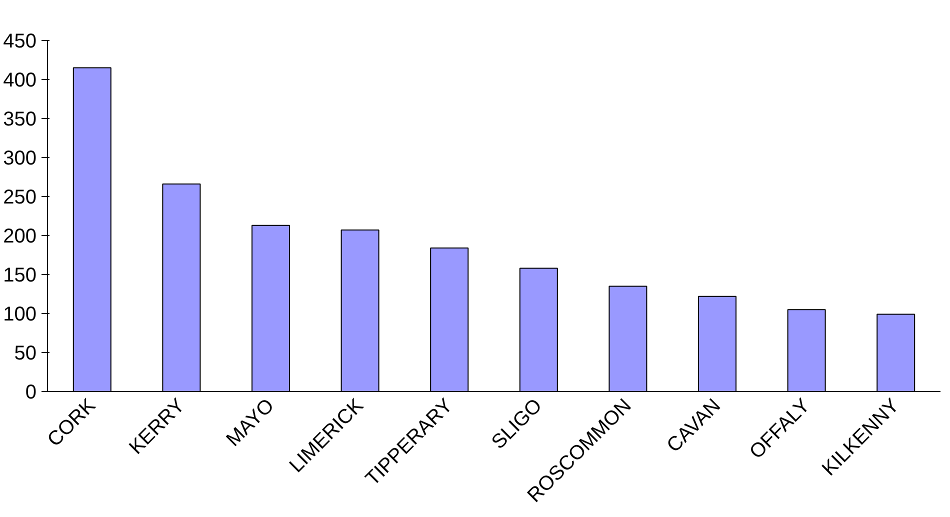 The width and height of the screenshot is (950, 517). I want to click on y-tick-label: 450, so click(20, 41).